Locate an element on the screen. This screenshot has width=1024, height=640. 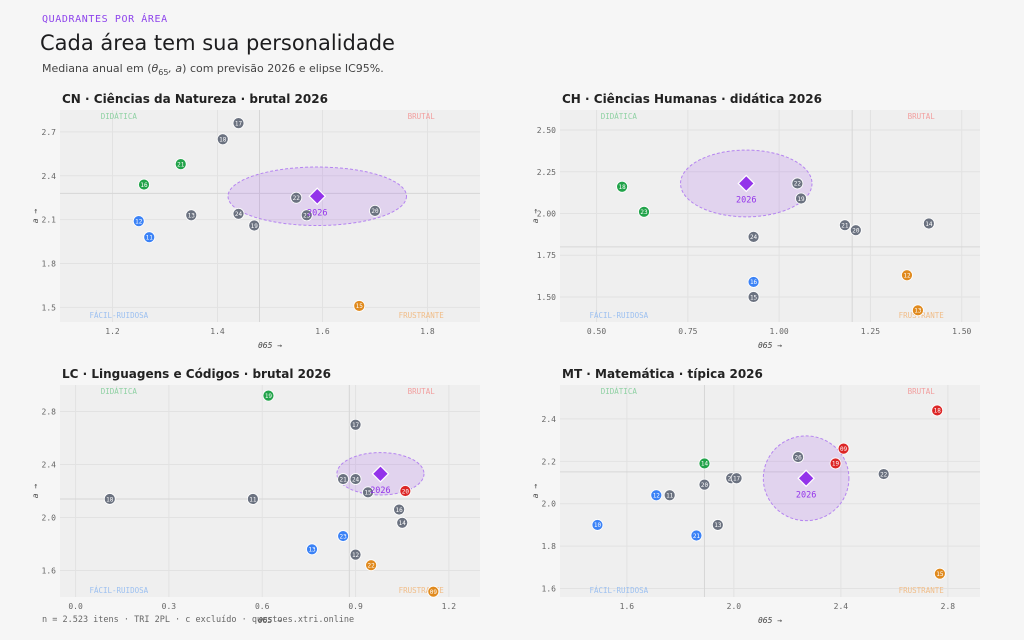
data-point-label: 20 is located at coordinates (406, 491).